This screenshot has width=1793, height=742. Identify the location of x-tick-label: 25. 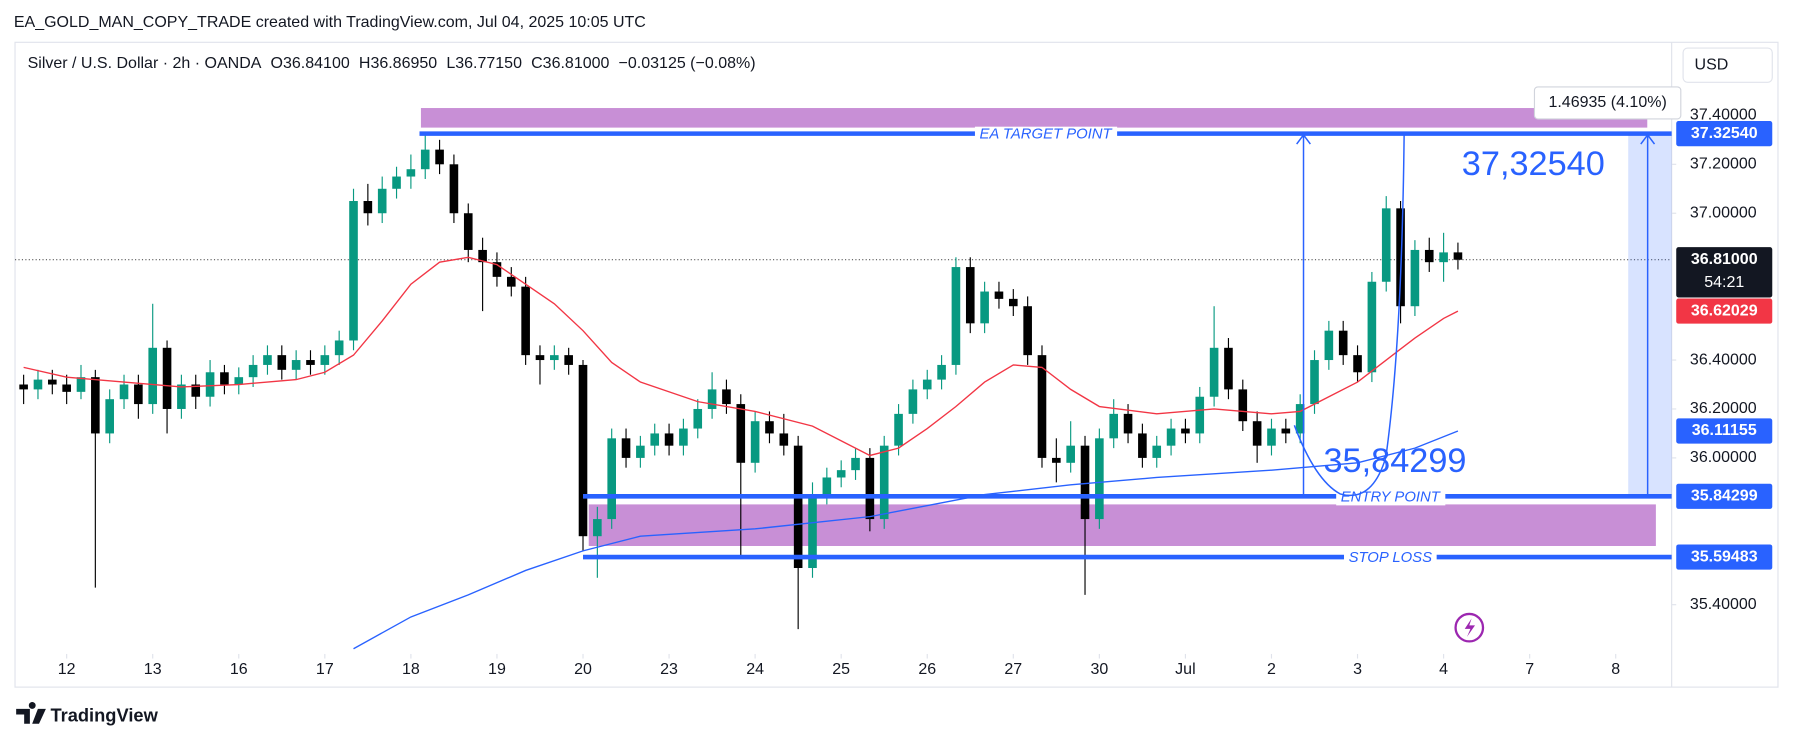
(841, 669).